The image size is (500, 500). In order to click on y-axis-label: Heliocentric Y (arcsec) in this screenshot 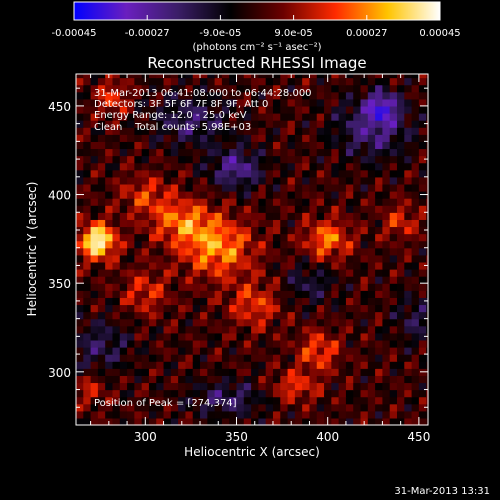, I will do `click(32, 249)`.